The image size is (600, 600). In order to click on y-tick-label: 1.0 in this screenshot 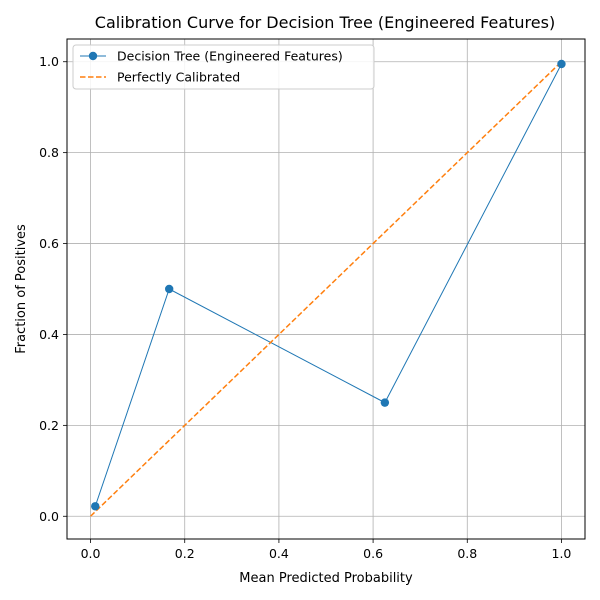, I will do `click(49, 61)`.